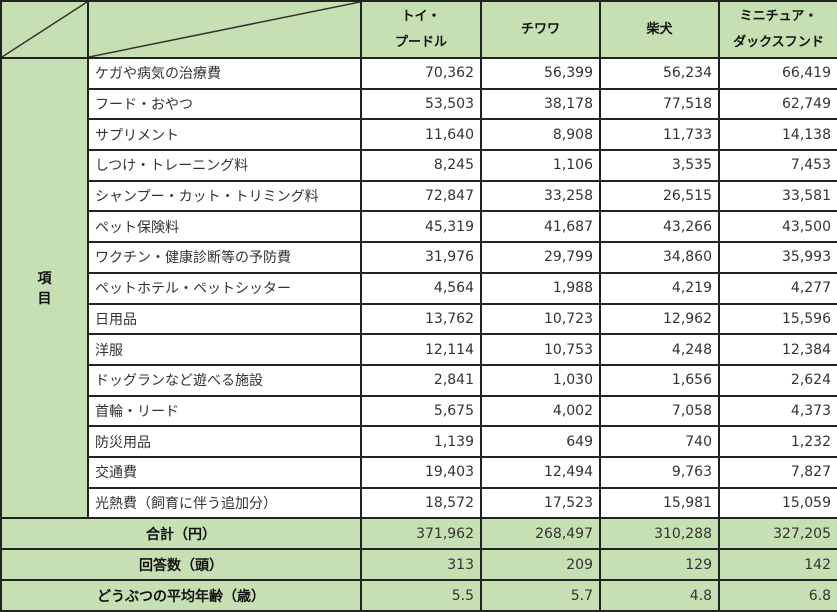  What do you see at coordinates (540, 349) in the screenshot?
I see `cell-value: 10,753` at bounding box center [540, 349].